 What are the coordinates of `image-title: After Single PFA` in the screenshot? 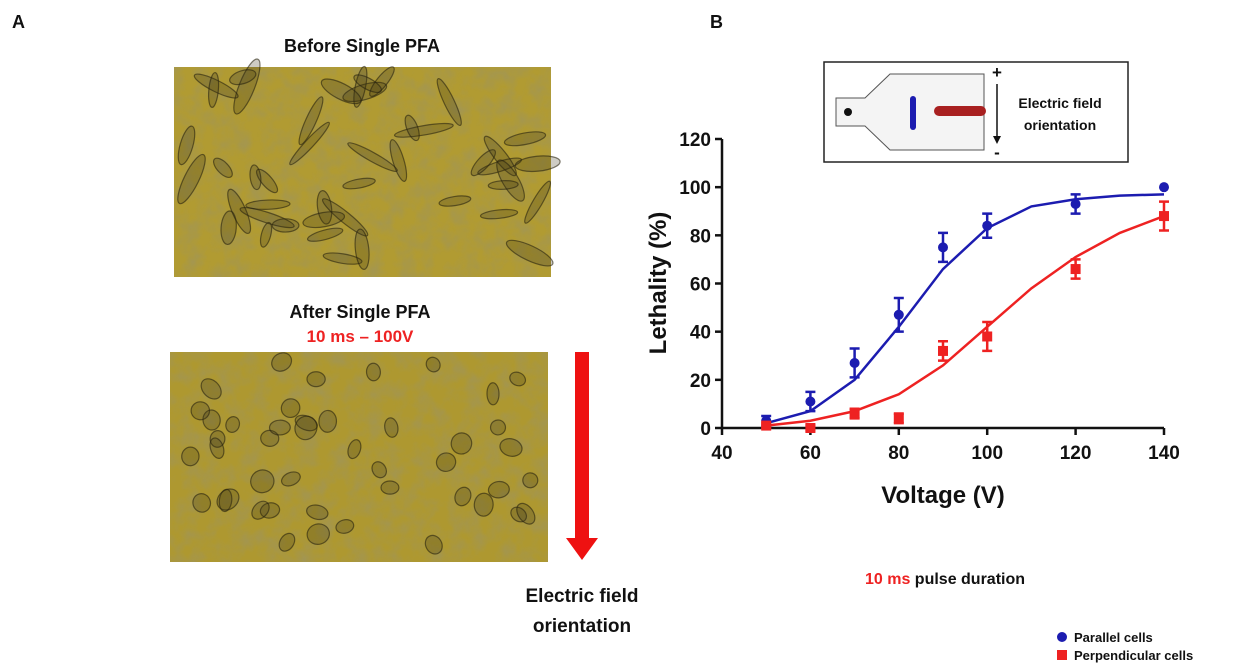 It's located at (359, 312).